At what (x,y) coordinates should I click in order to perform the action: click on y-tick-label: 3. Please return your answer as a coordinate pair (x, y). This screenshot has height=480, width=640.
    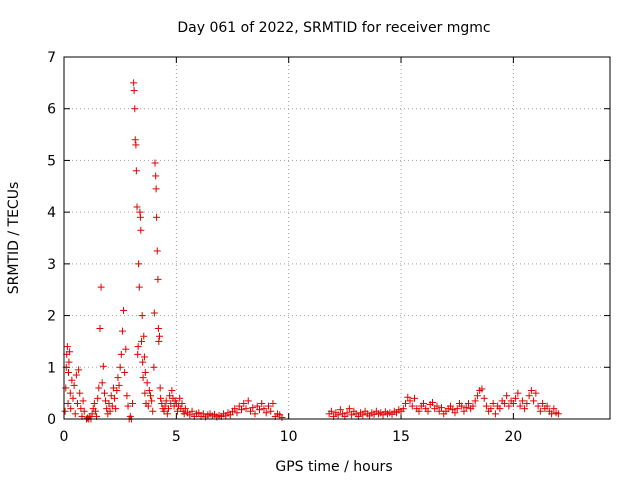
    Looking at the image, I should click on (51, 265).